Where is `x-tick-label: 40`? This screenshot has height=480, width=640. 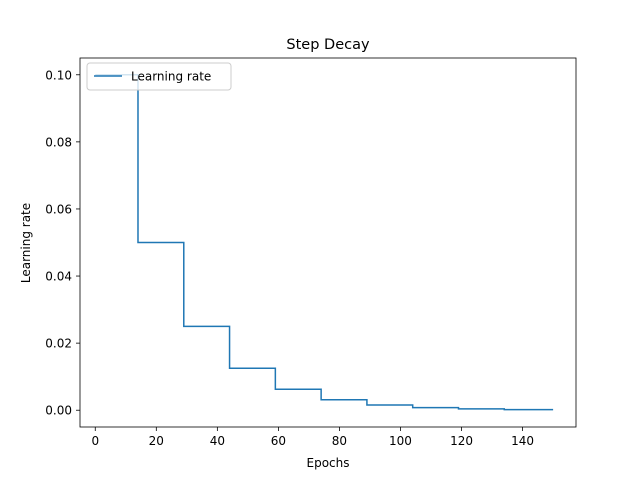
x-tick-label: 40 is located at coordinates (217, 441).